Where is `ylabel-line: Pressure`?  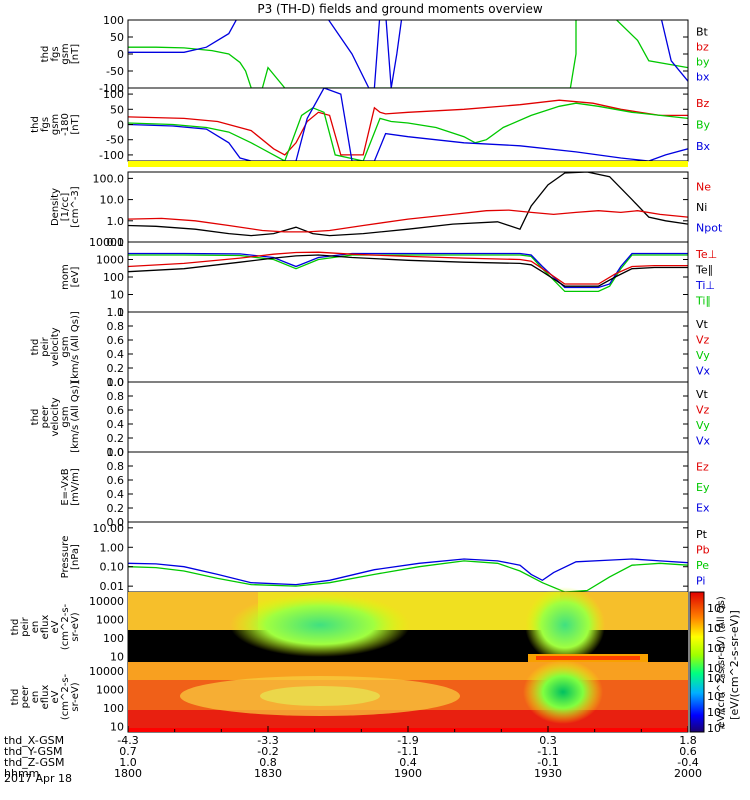
ylabel-line: Pressure is located at coordinates (65, 557).